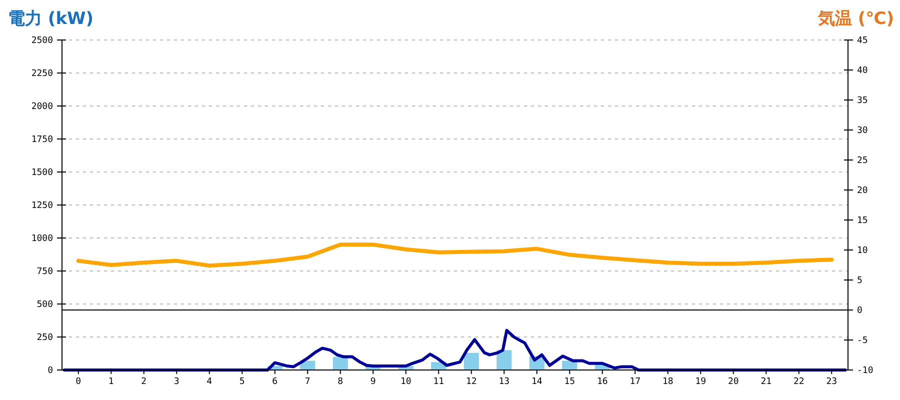 This screenshot has width=900, height=400. I want to click on y2-tick-label: 0, so click(859, 311).